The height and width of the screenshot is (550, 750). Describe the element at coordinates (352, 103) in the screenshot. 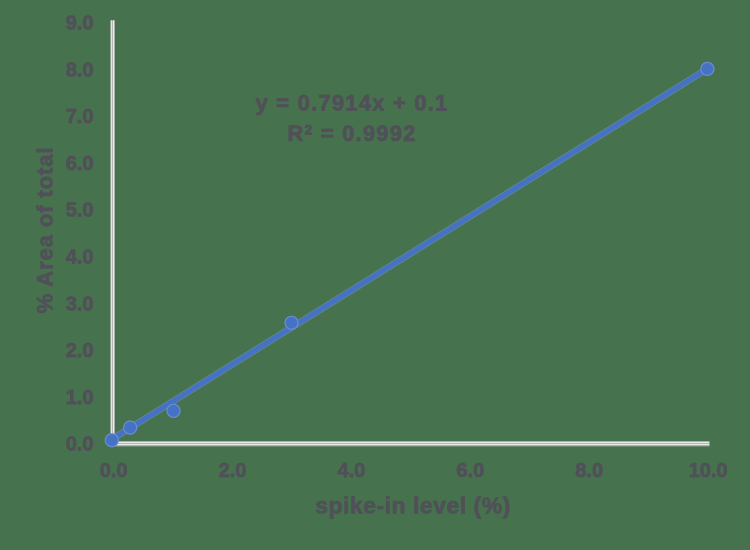

I see `svg-text: y = 0.7914x + 0.1` at that location.